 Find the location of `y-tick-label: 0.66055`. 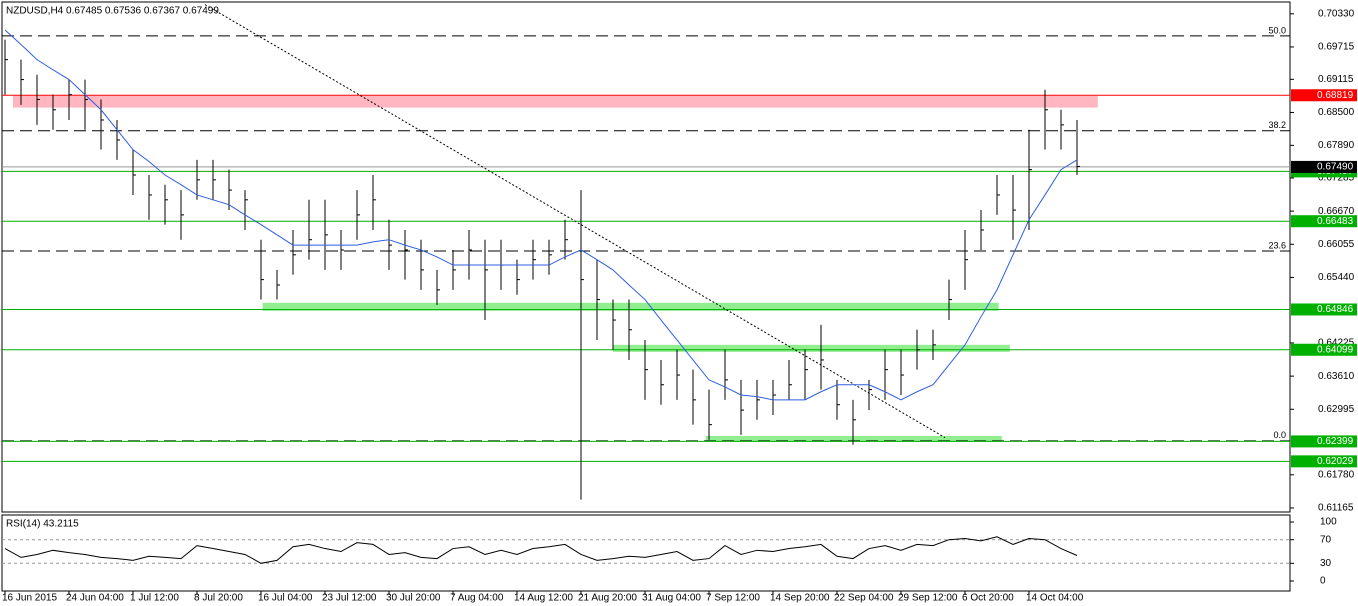

y-tick-label: 0.66055 is located at coordinates (1336, 244).